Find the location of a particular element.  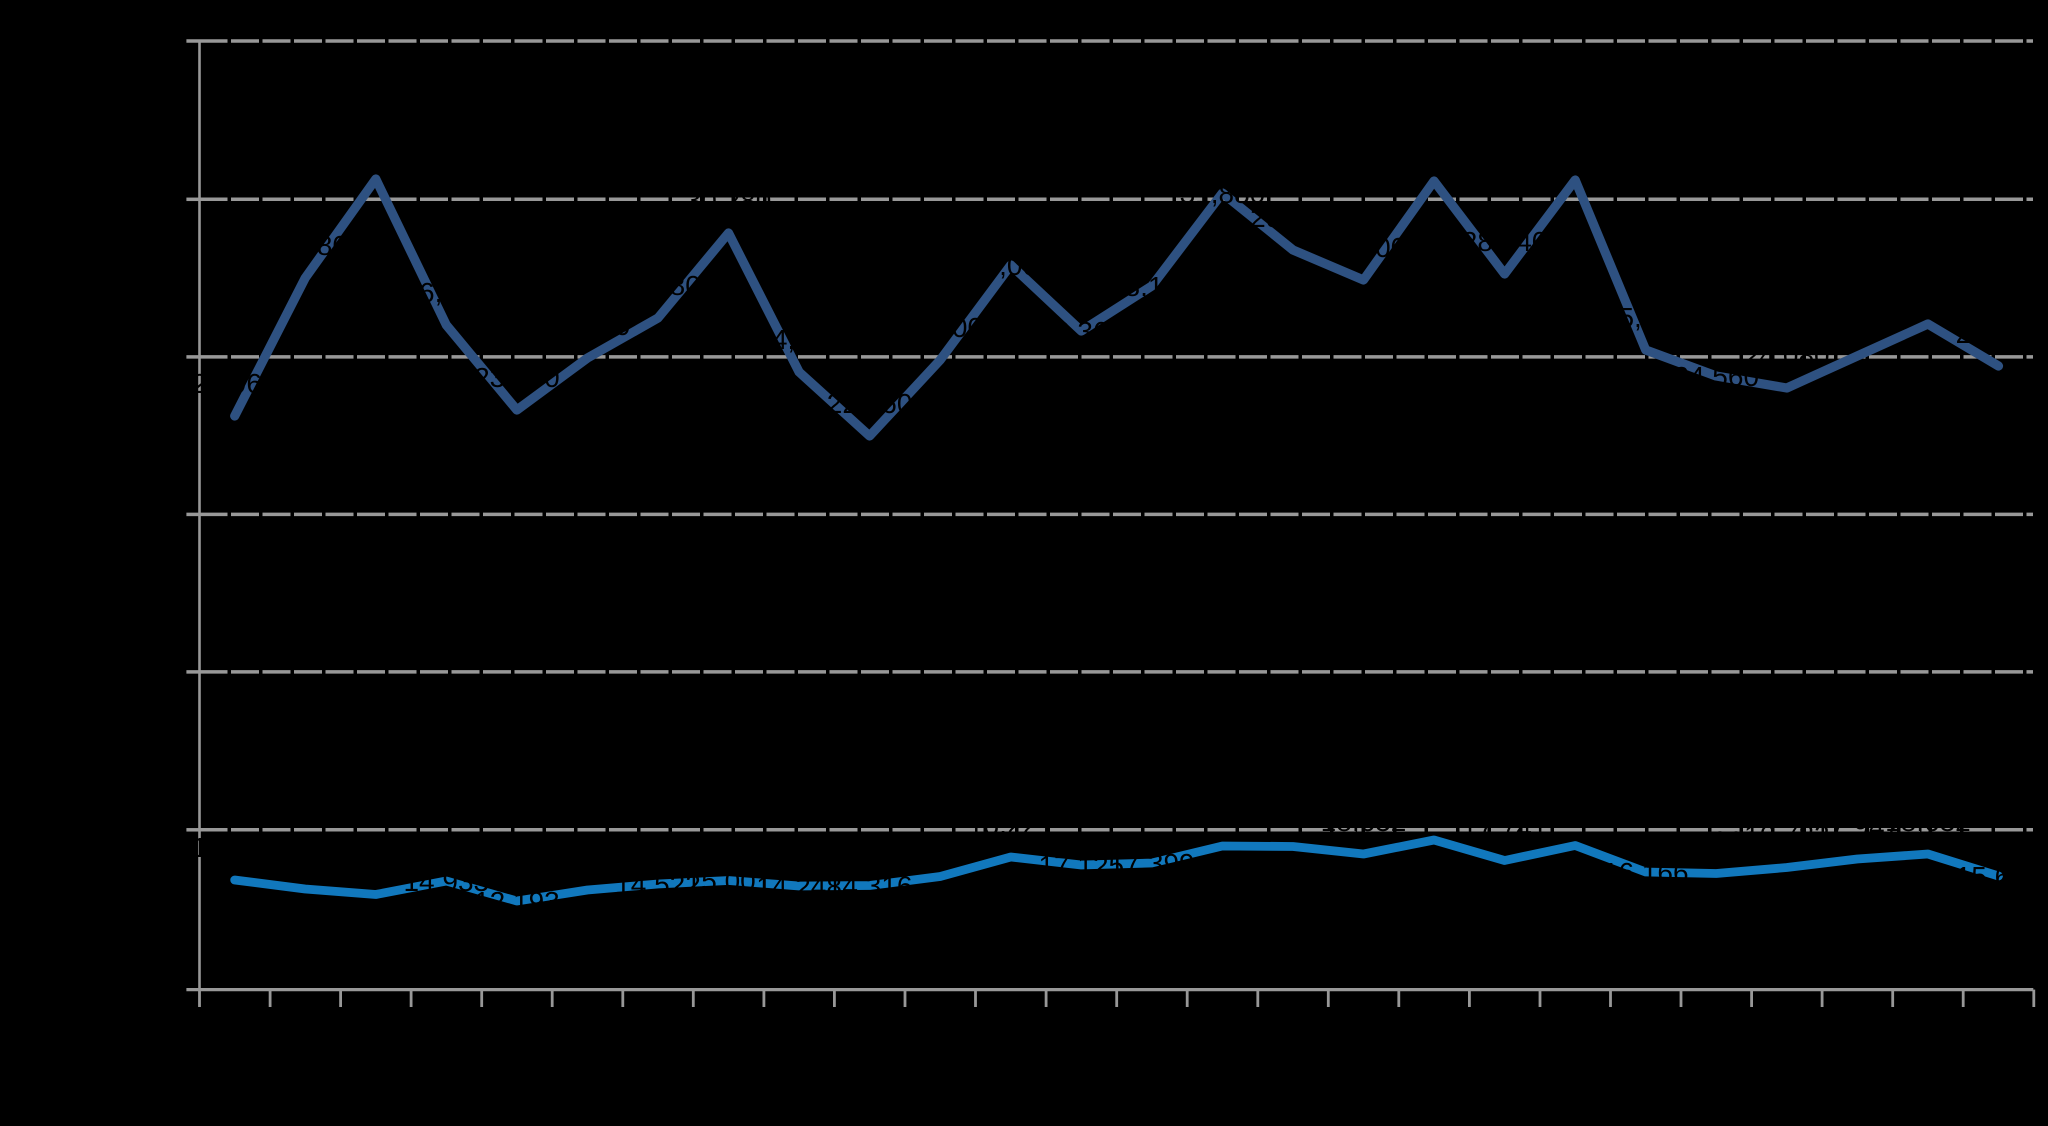

svg-text: 14,248 is located at coordinates (799, 886).